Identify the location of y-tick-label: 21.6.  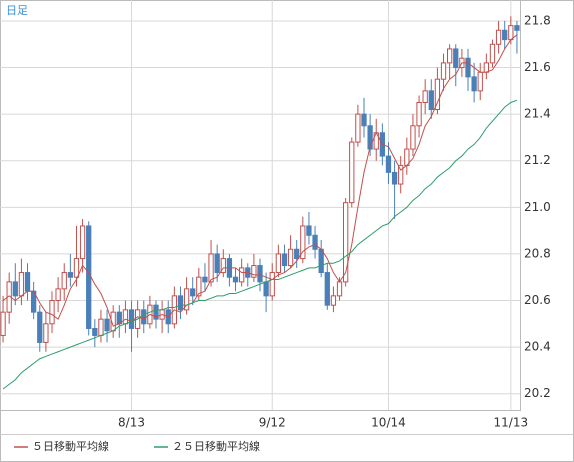
(537, 67).